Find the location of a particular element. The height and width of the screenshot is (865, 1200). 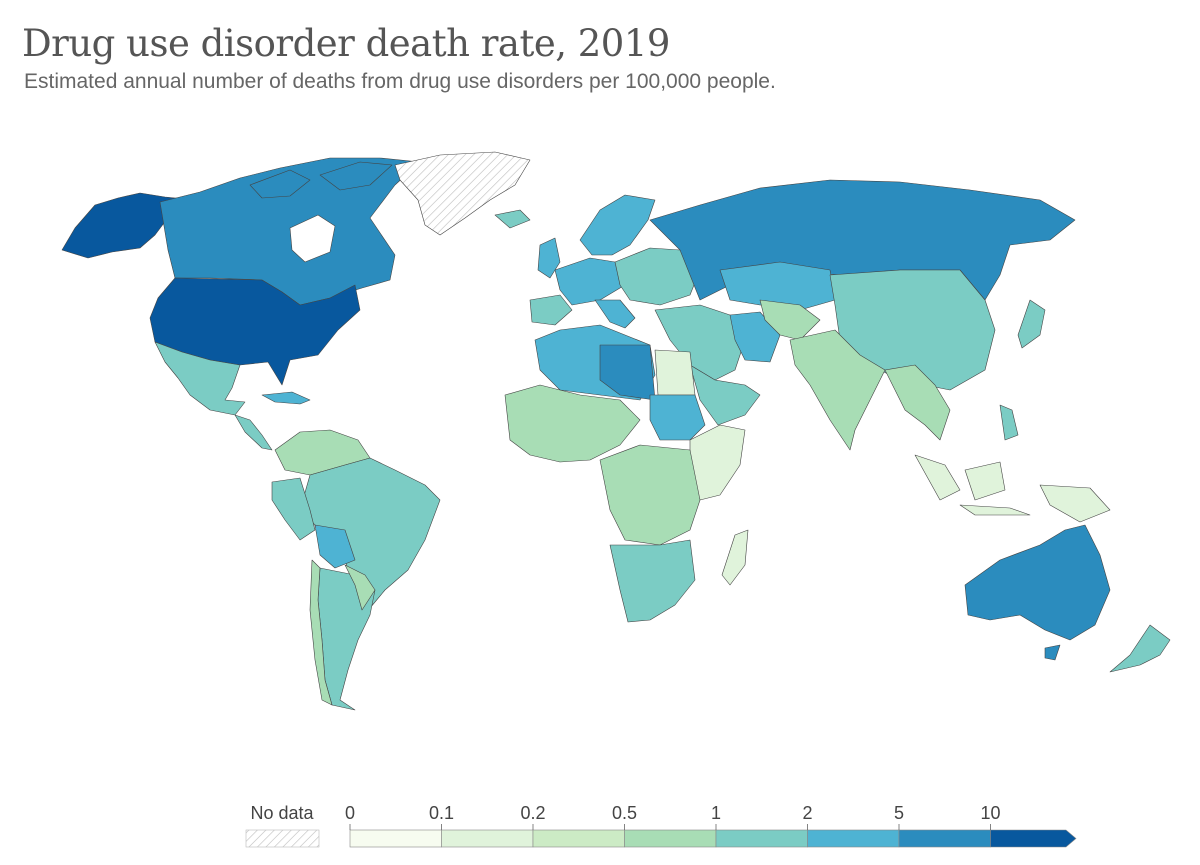

region-middle-east is located at coordinates (700, 342).